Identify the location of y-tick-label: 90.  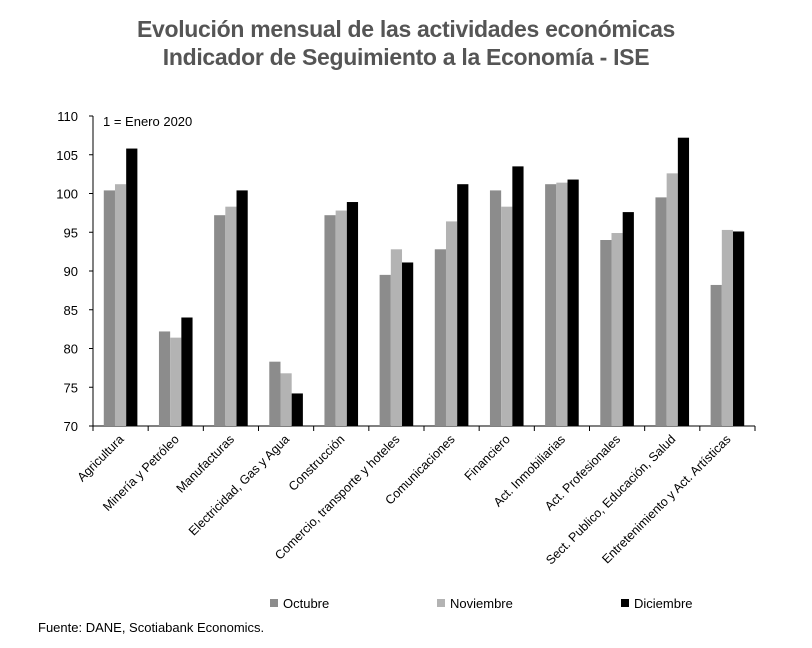
(71, 271).